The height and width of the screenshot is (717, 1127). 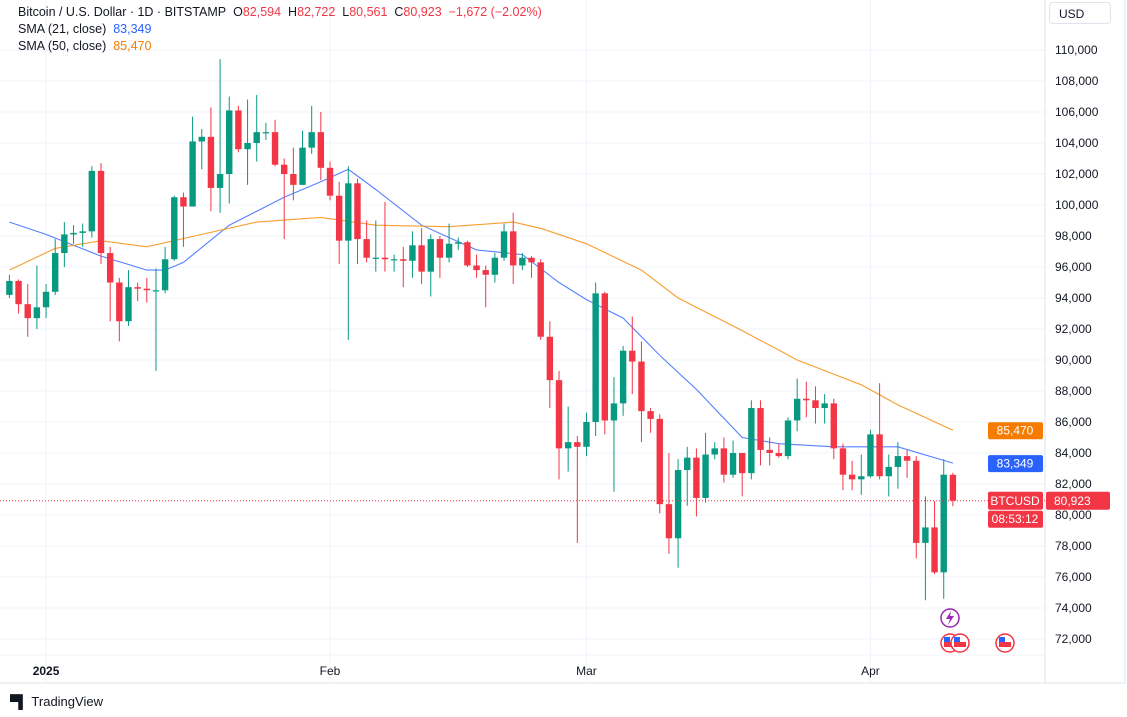 I want to click on y-tick-label: 76,000, so click(x=1073, y=577).